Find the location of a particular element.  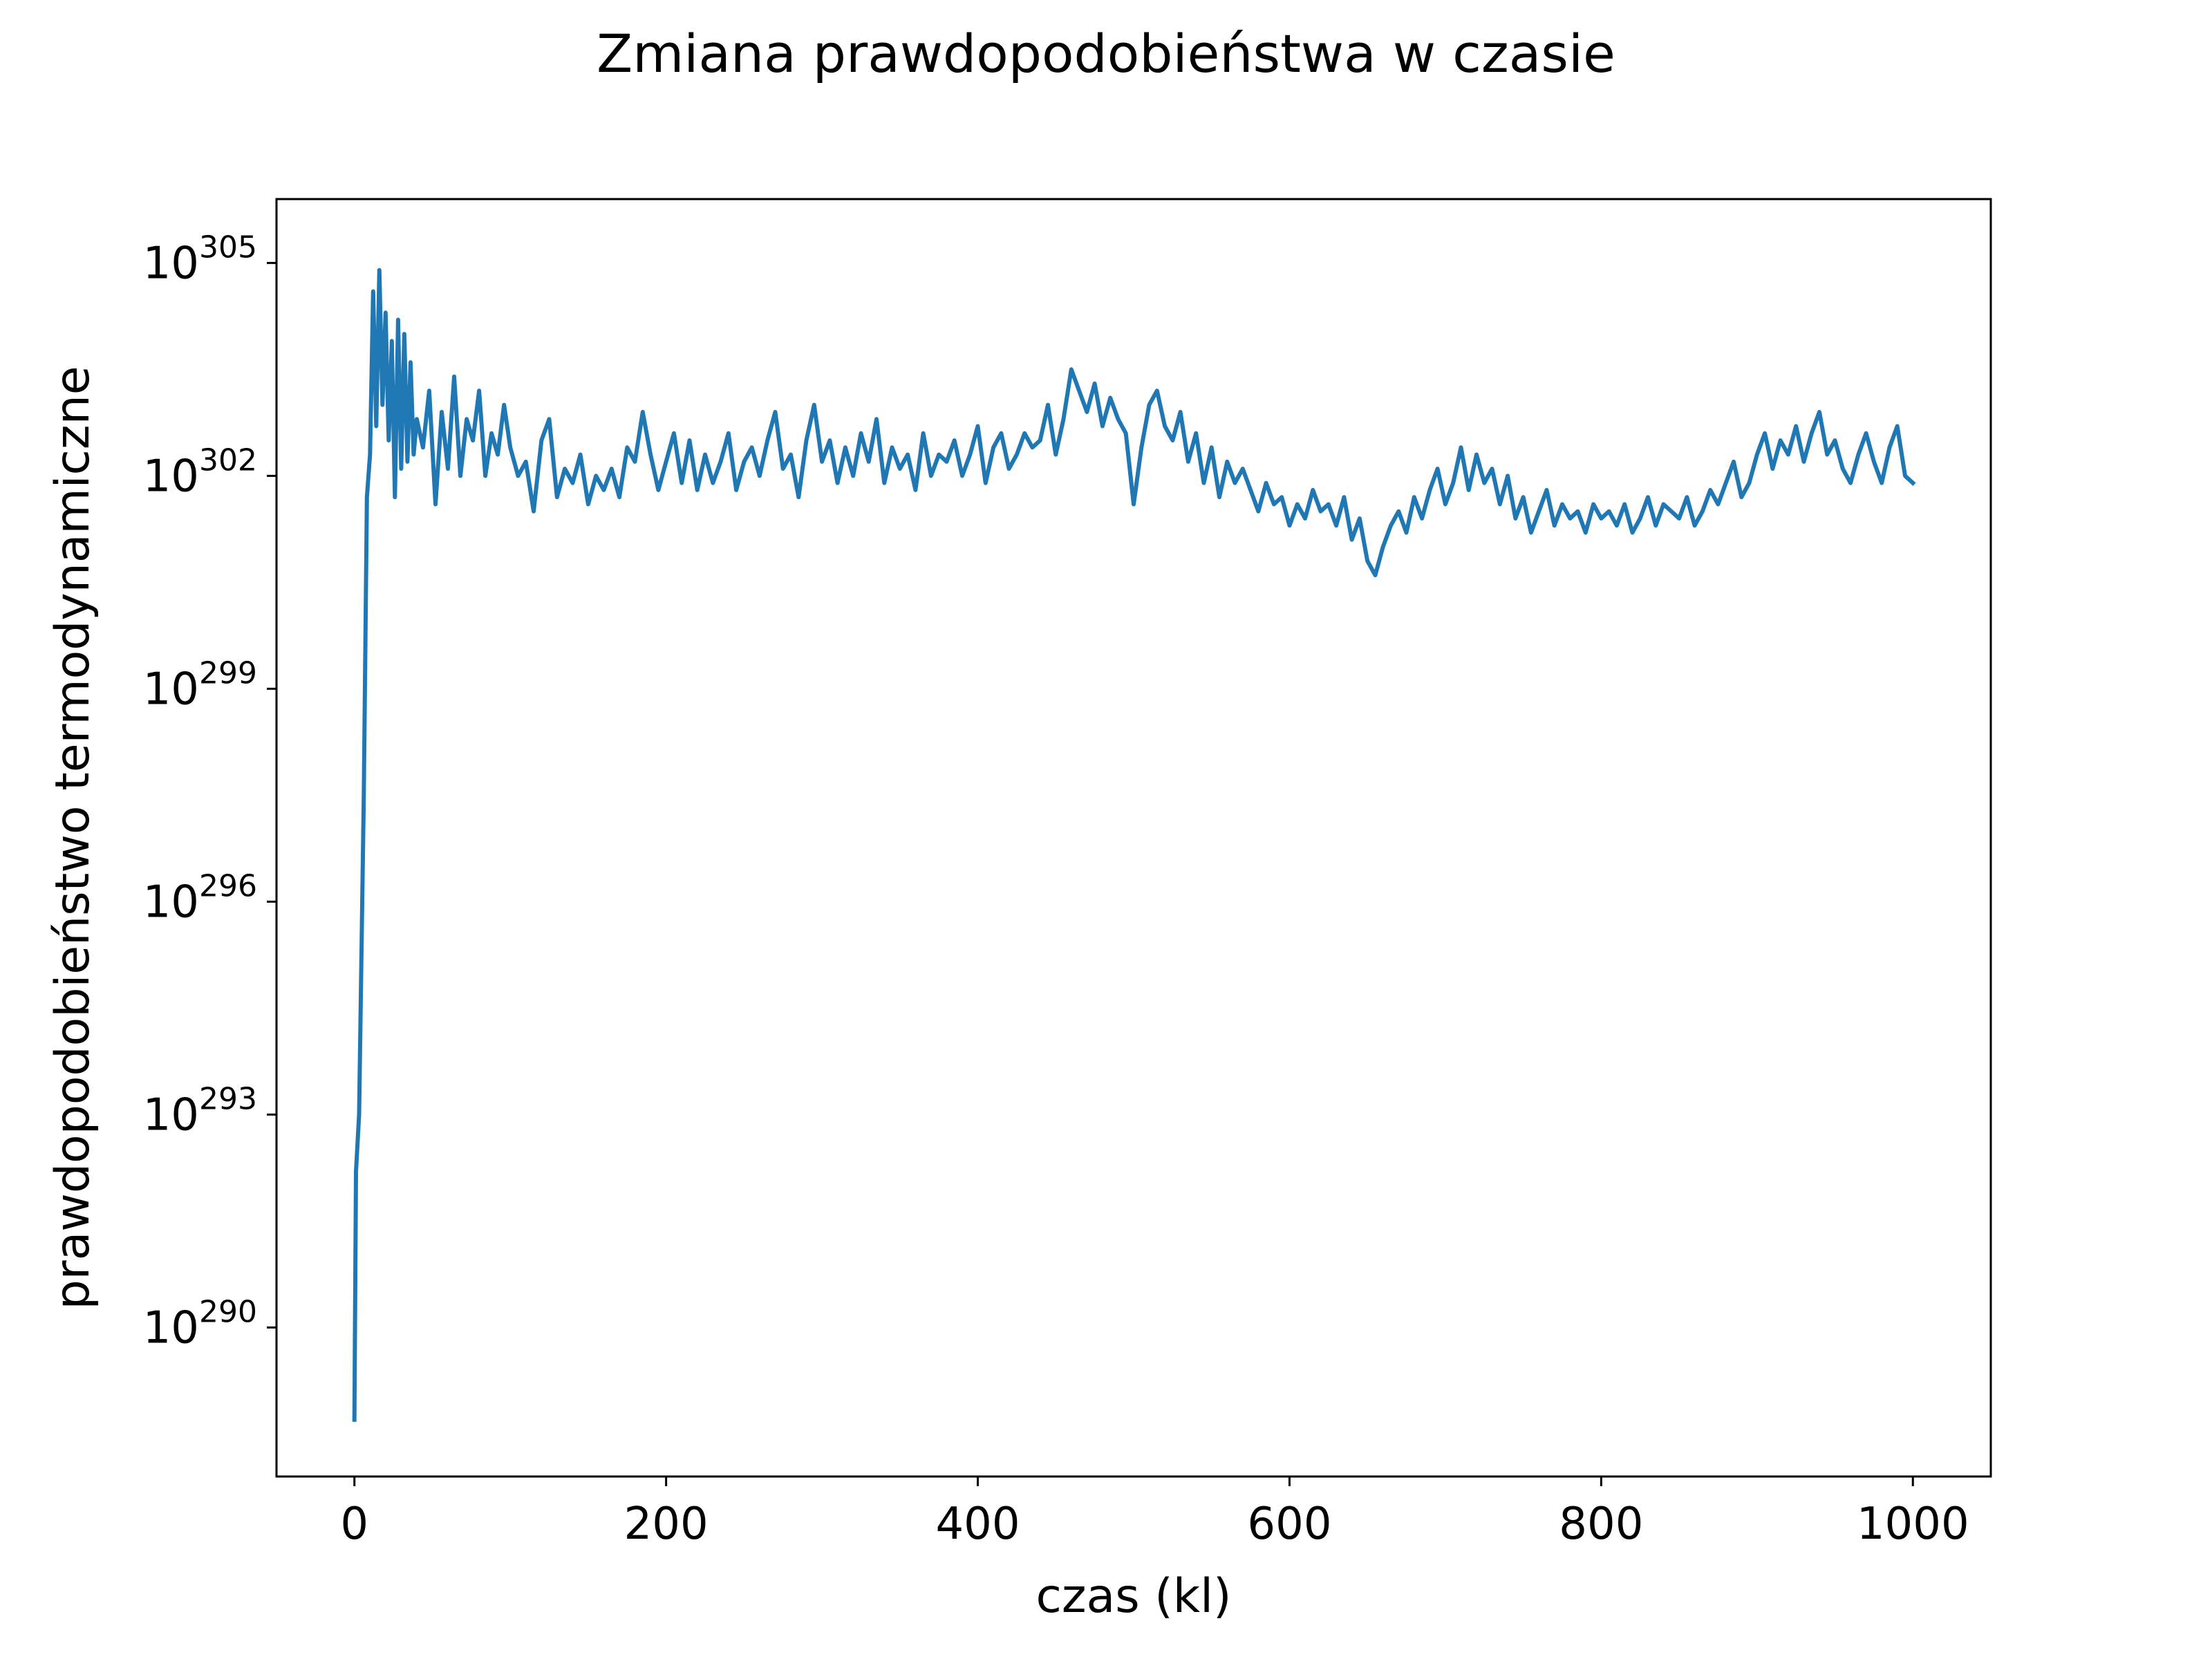

x-axis-label: czas (kl) is located at coordinates (1133, 1596).